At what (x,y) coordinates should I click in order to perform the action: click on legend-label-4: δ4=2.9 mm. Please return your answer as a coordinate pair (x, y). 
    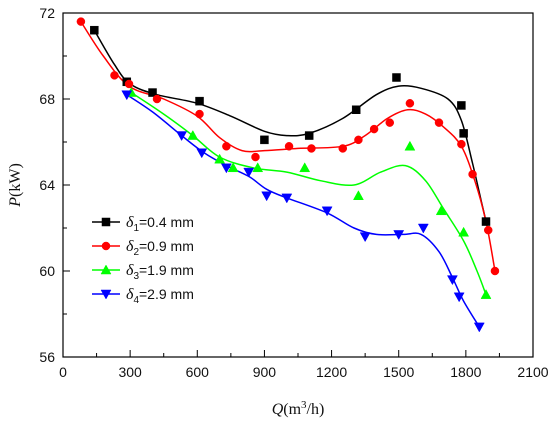
    Looking at the image, I should click on (160, 296).